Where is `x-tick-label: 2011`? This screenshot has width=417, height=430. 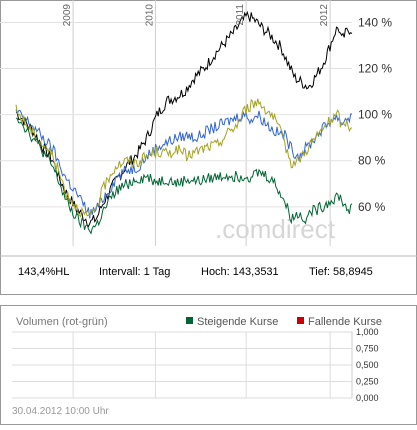
x-tick-label: 2011 is located at coordinates (240, 15).